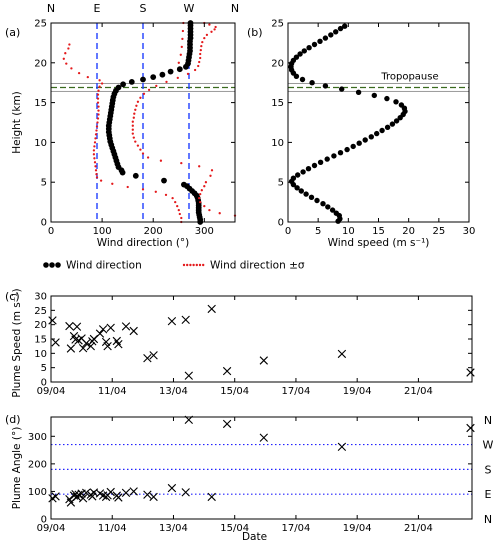  Describe the element at coordinates (37, 464) in the screenshot. I see `panel-d-ytick-label: 200` at that location.